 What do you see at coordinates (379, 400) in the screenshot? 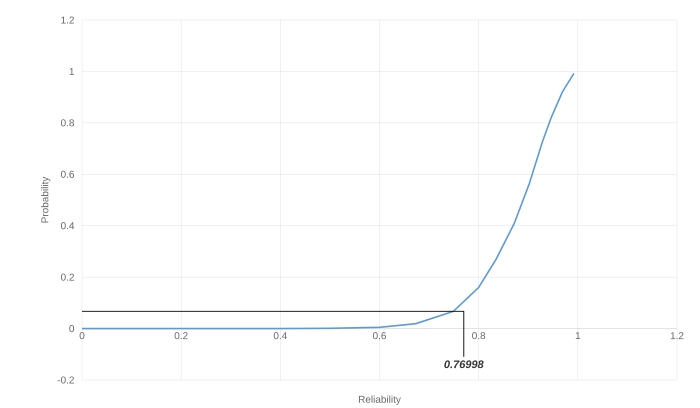
I see `x-axis-title: Reliability` at bounding box center [379, 400].